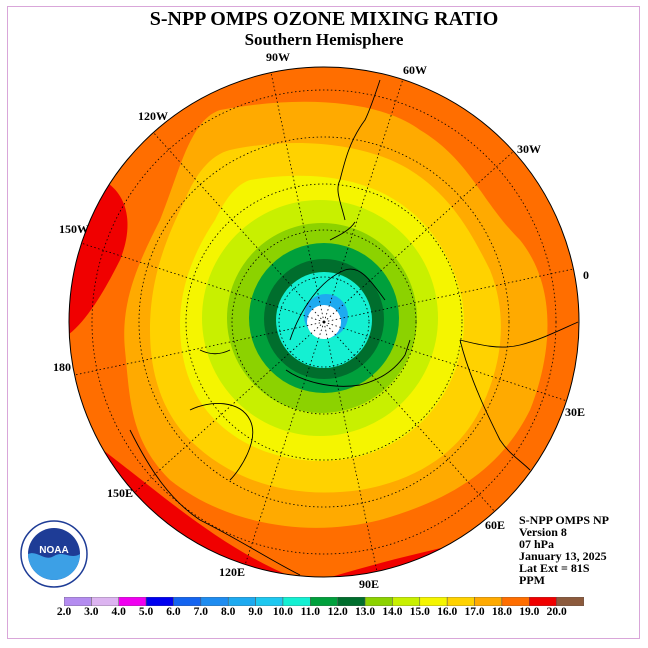  Describe the element at coordinates (365, 612) in the screenshot. I see `colorbar-tick-label: 13.0` at that location.